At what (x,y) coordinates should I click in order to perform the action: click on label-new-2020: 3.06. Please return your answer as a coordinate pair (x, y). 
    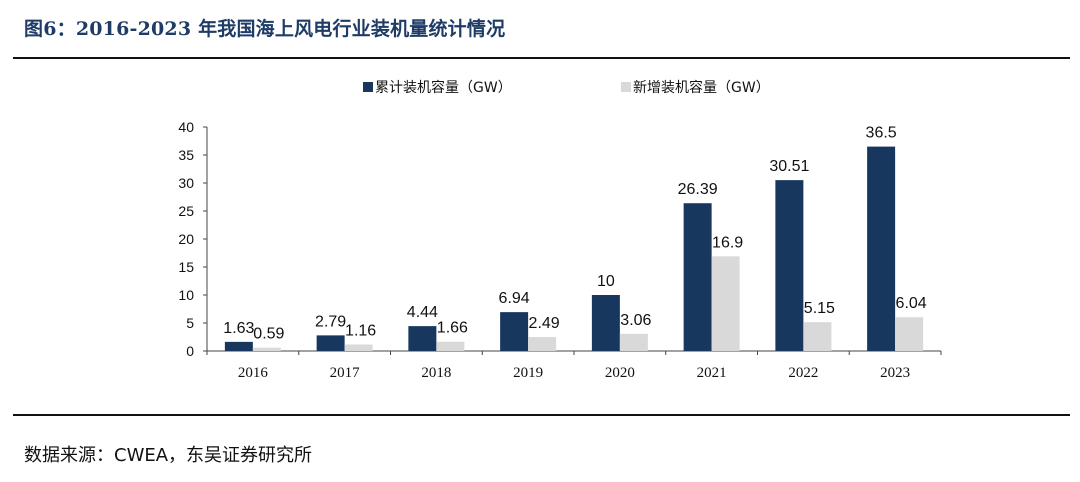
    Looking at the image, I should click on (635, 320).